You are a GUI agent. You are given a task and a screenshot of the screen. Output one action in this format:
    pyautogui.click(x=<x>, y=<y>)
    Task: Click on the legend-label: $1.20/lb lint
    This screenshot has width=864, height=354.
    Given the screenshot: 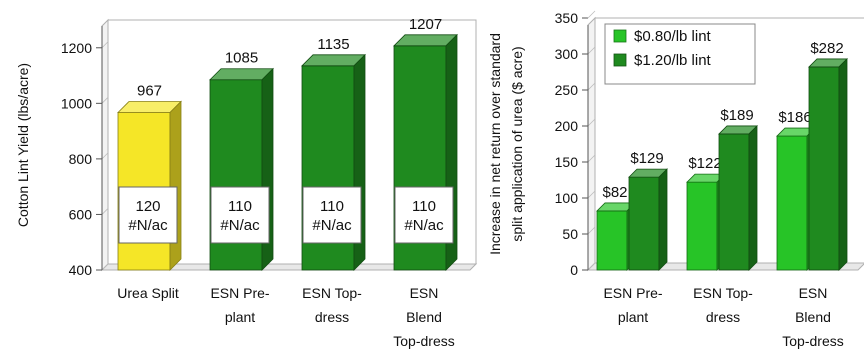 What is the action you would take?
    pyautogui.click(x=673, y=60)
    